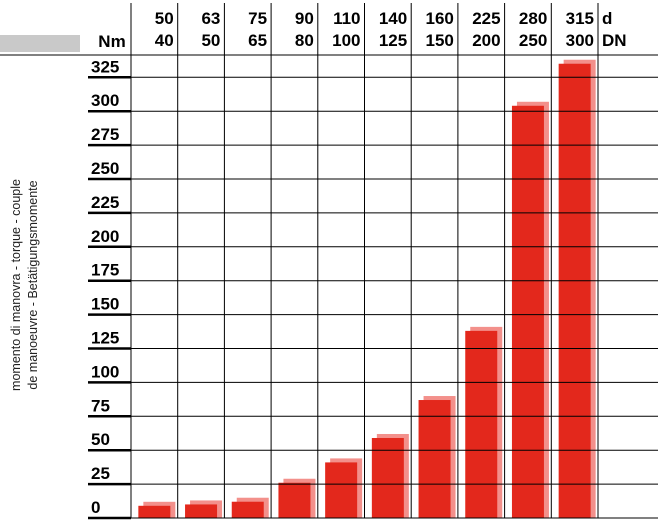  I want to click on y-tick-label: 125, so click(105, 338).